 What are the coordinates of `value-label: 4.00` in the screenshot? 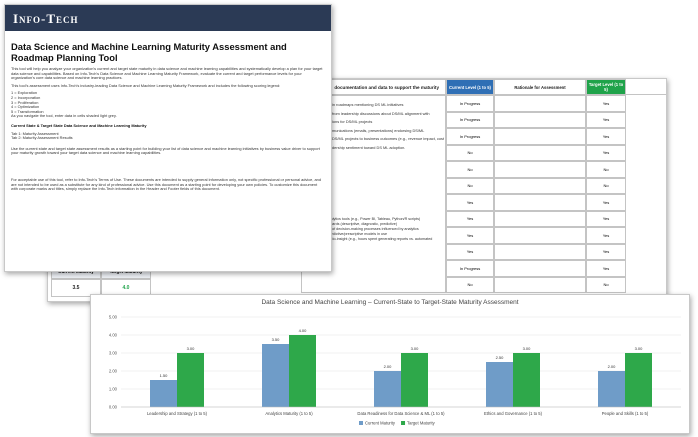 It's located at (303, 330).